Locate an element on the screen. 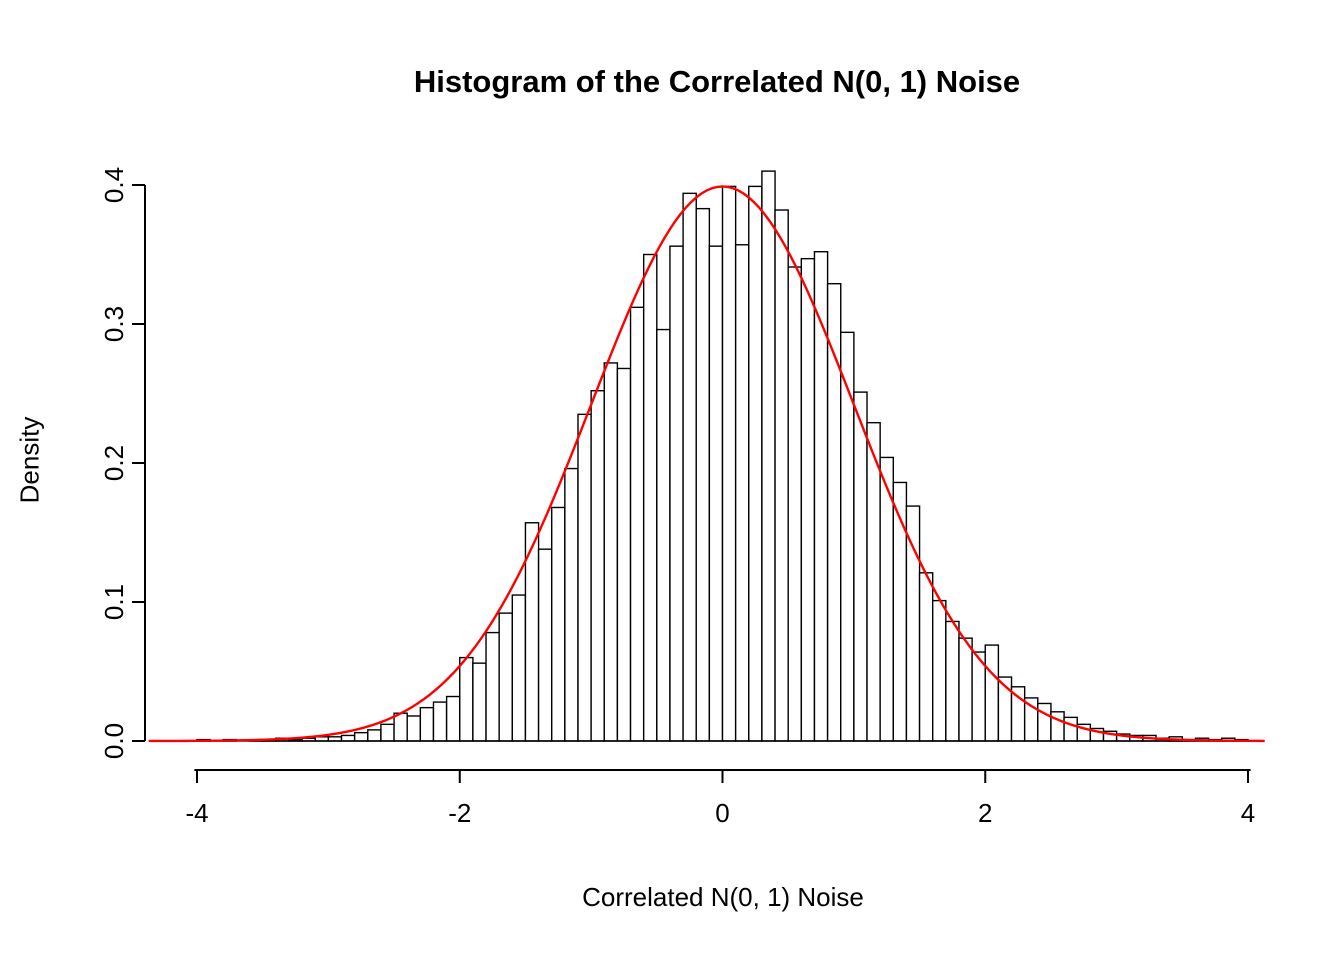 The image size is (1344, 960). y-tick-label: 0.1 is located at coordinates (114, 602).